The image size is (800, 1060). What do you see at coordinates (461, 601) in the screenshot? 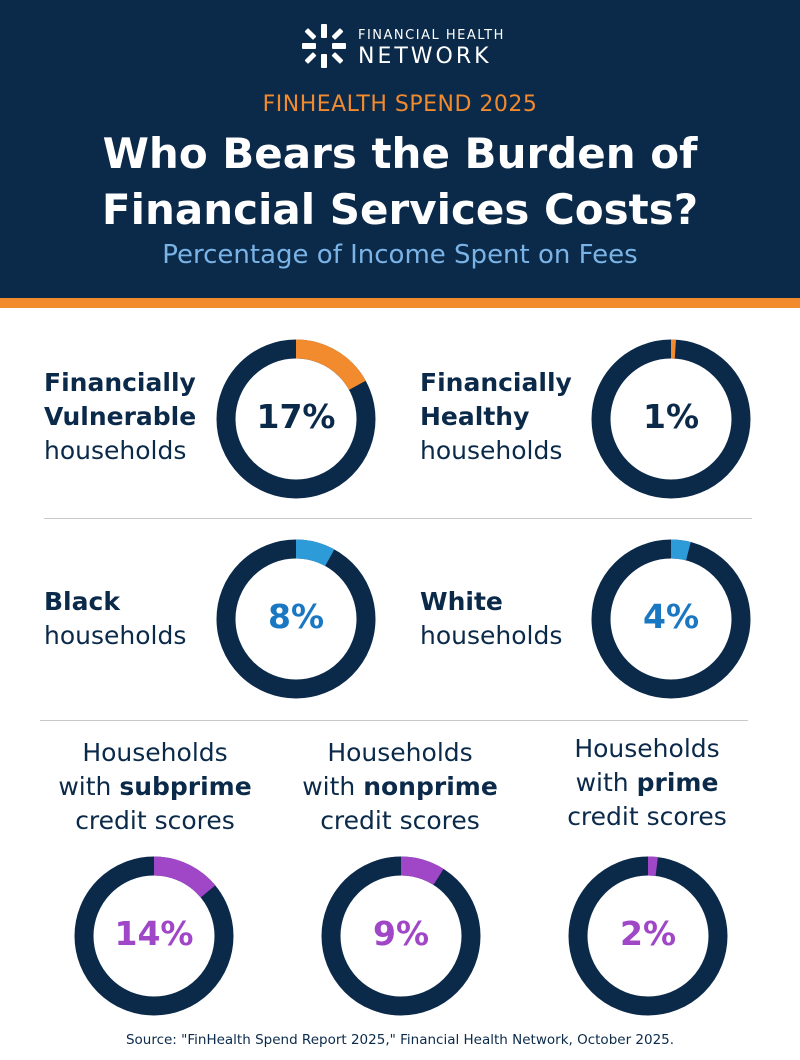
I see `label-bold: White` at bounding box center [461, 601].